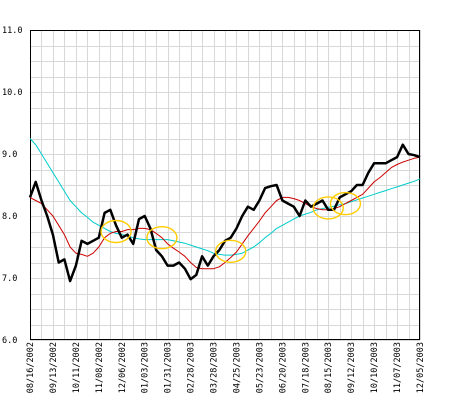  I want to click on x-tick-label: 09/12/2003, so click(352, 367).